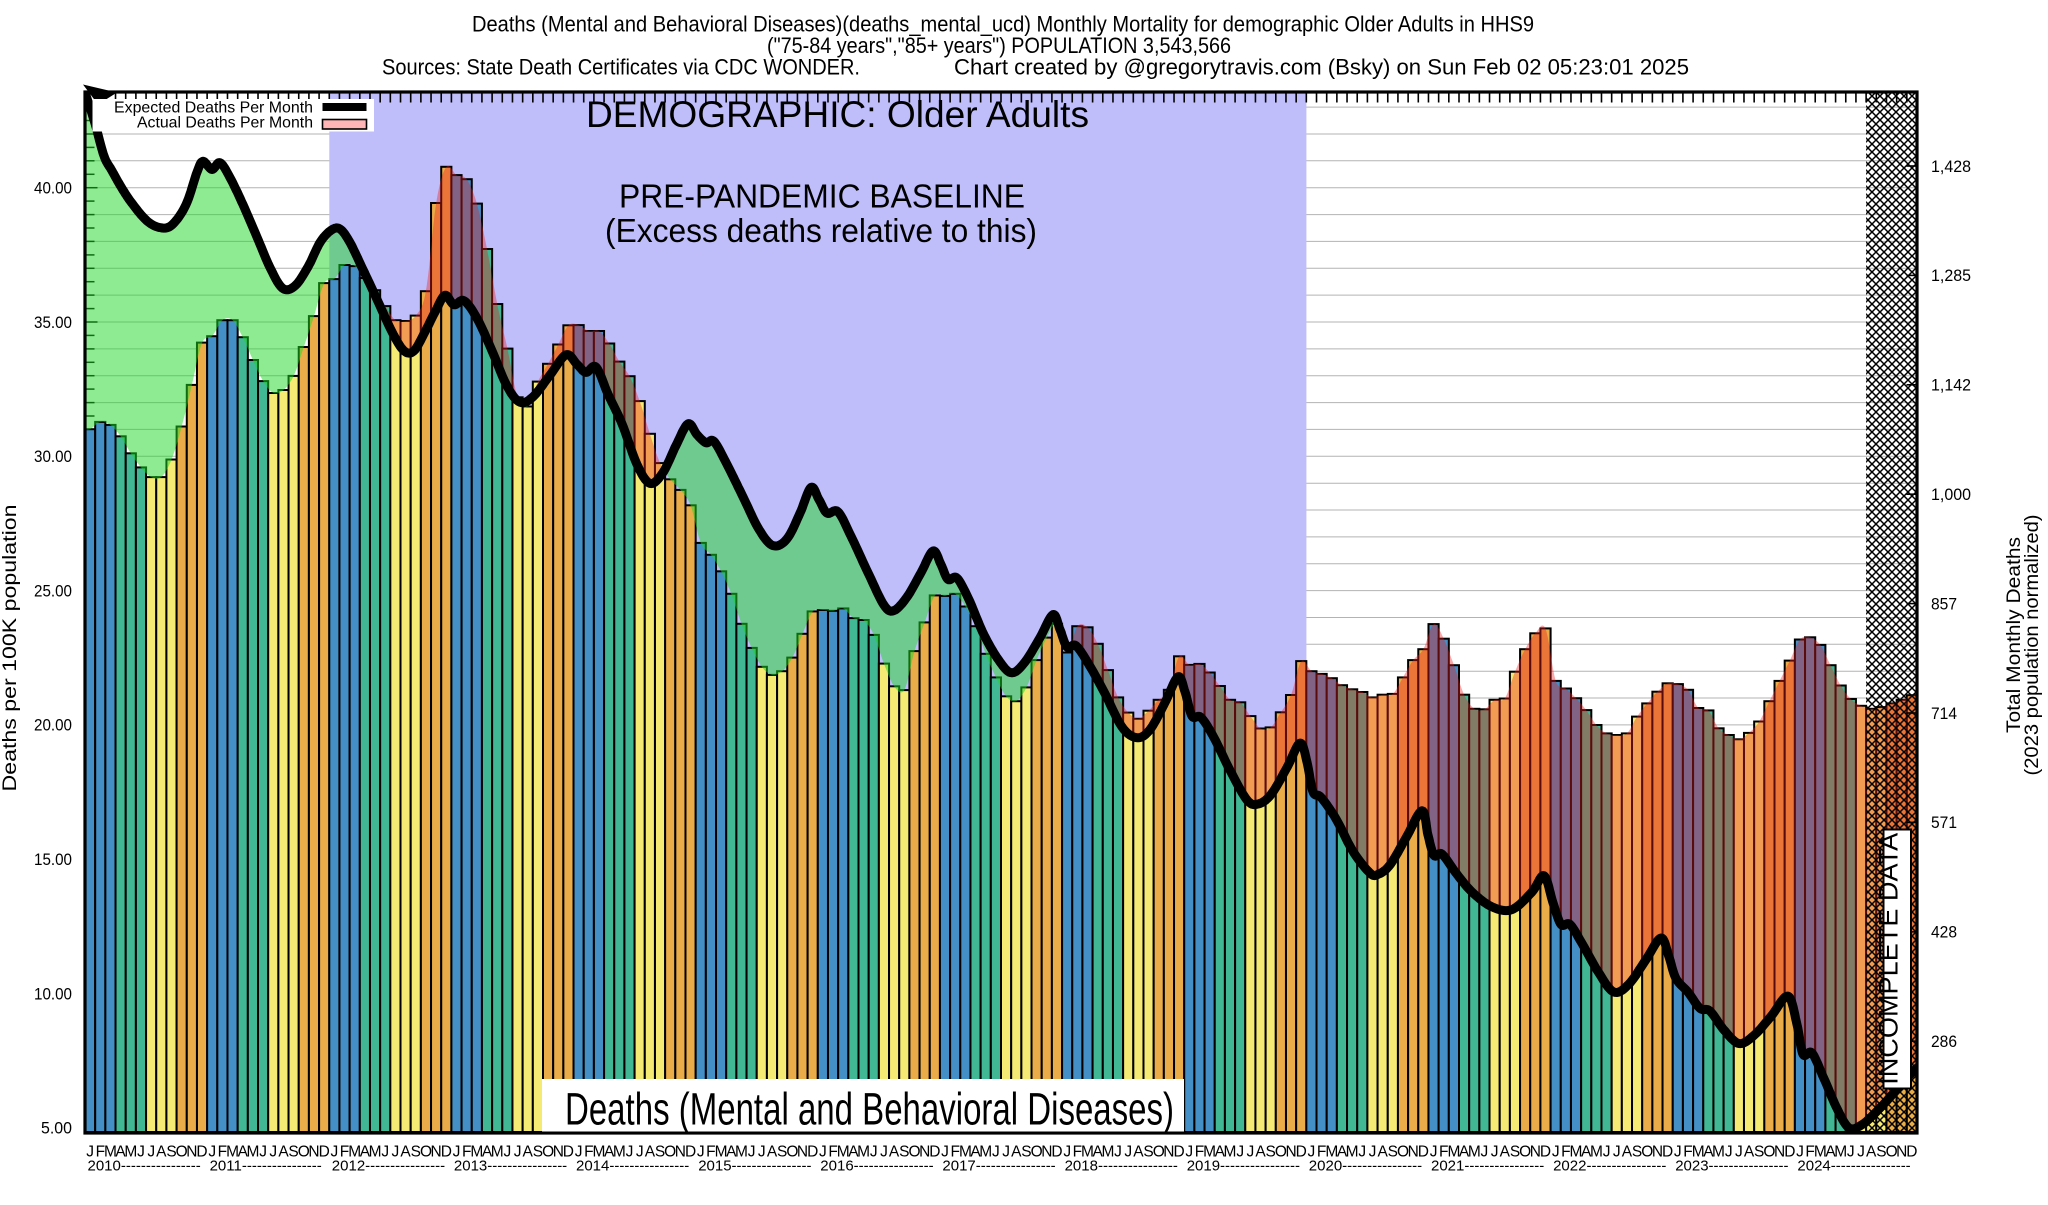 Image resolution: width=2048 pixels, height=1205 pixels. I want to click on svg-text: (2023 population normalized), so click(2032, 645).